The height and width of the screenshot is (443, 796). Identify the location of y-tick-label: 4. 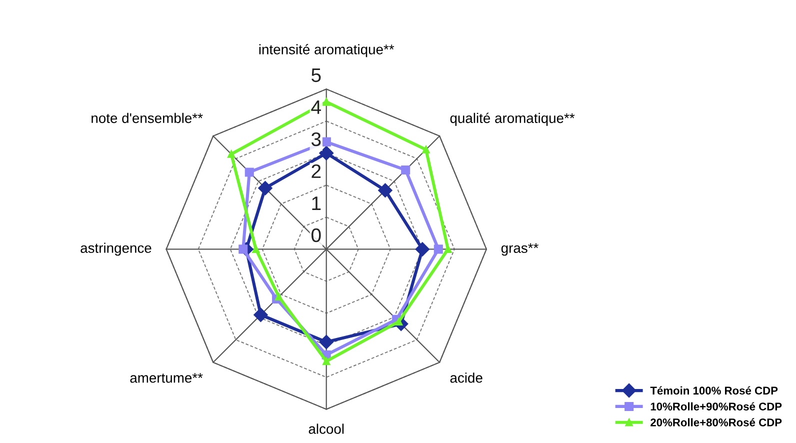
(316, 107).